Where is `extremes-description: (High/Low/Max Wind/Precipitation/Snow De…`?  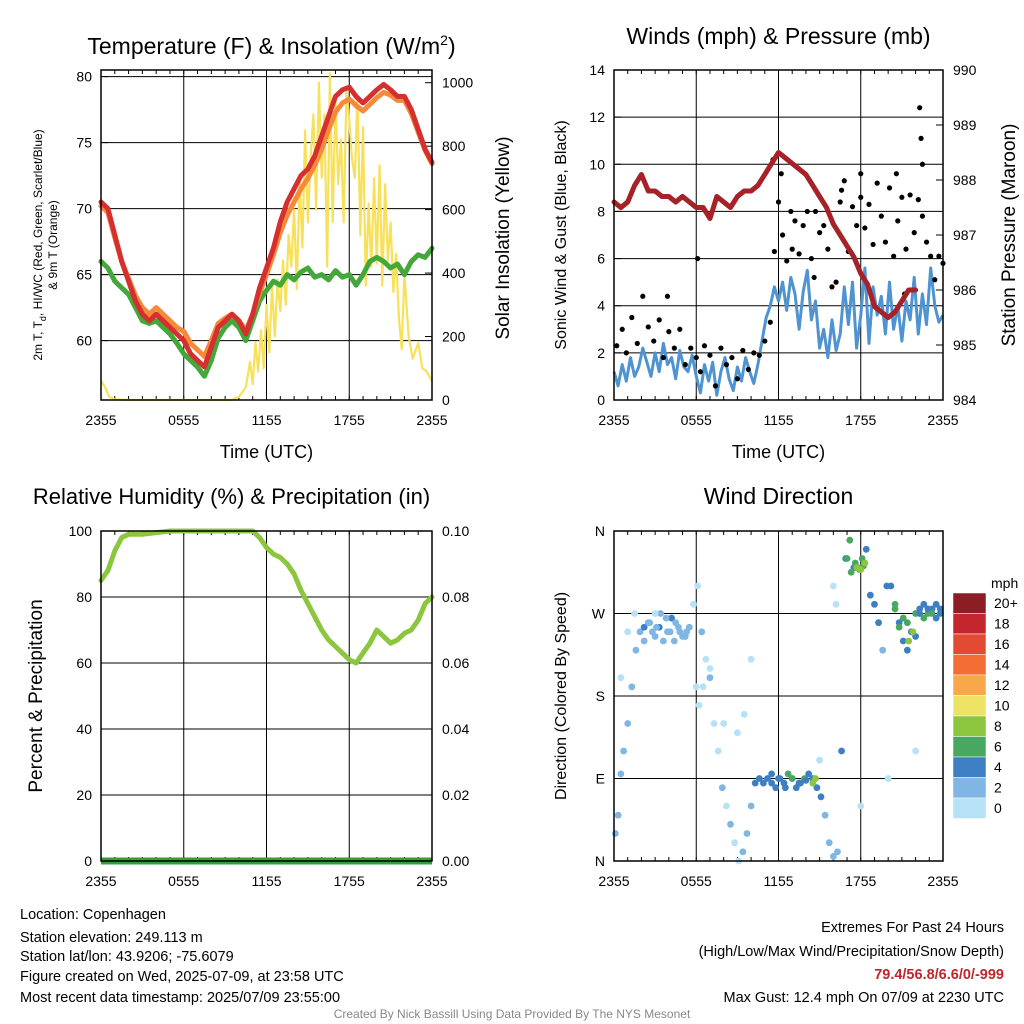 extremes-description: (High/Low/Max Wind/Precipitation/Snow De… is located at coordinates (851, 952).